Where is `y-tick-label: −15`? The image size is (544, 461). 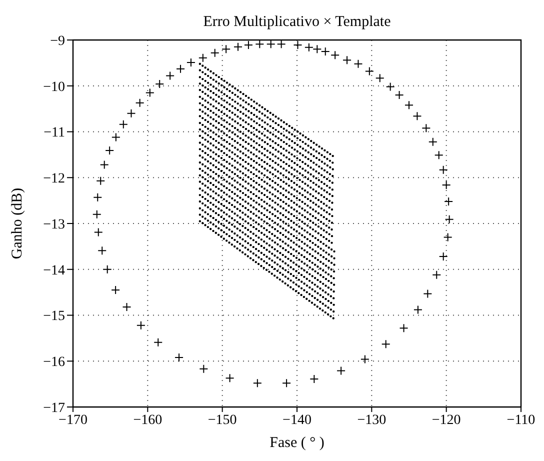
y-tick-label: −15 is located at coordinates (54, 316).